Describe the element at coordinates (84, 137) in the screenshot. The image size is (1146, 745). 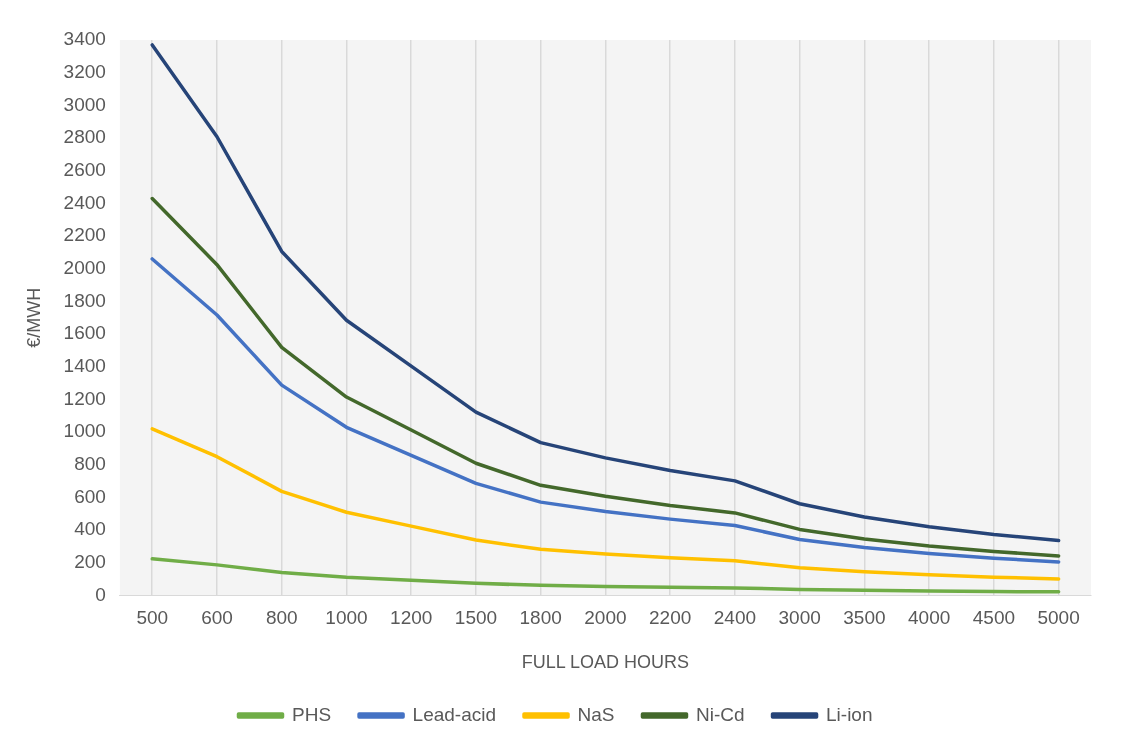
I see `y-tick-label: 2800` at that location.